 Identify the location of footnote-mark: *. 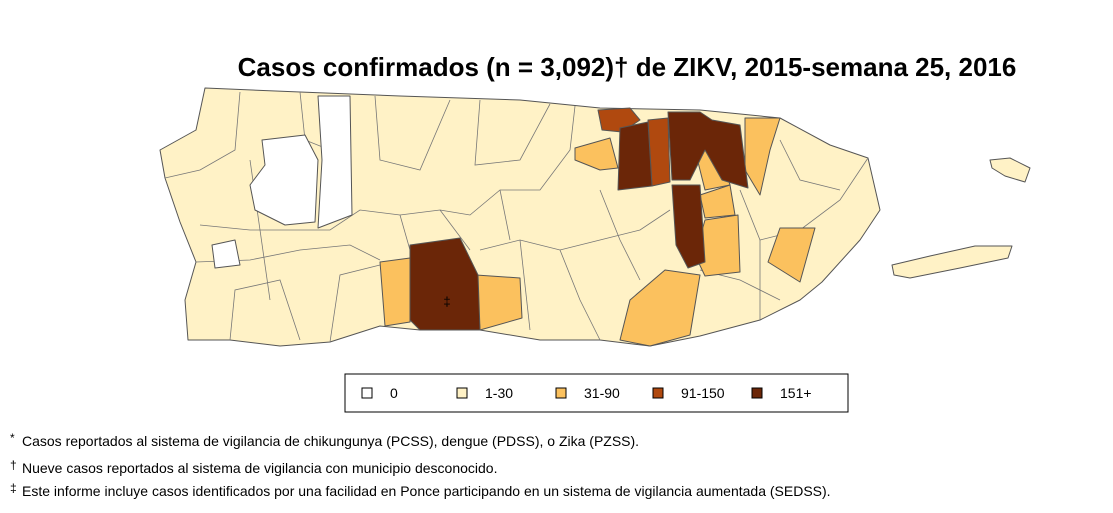
(12, 438).